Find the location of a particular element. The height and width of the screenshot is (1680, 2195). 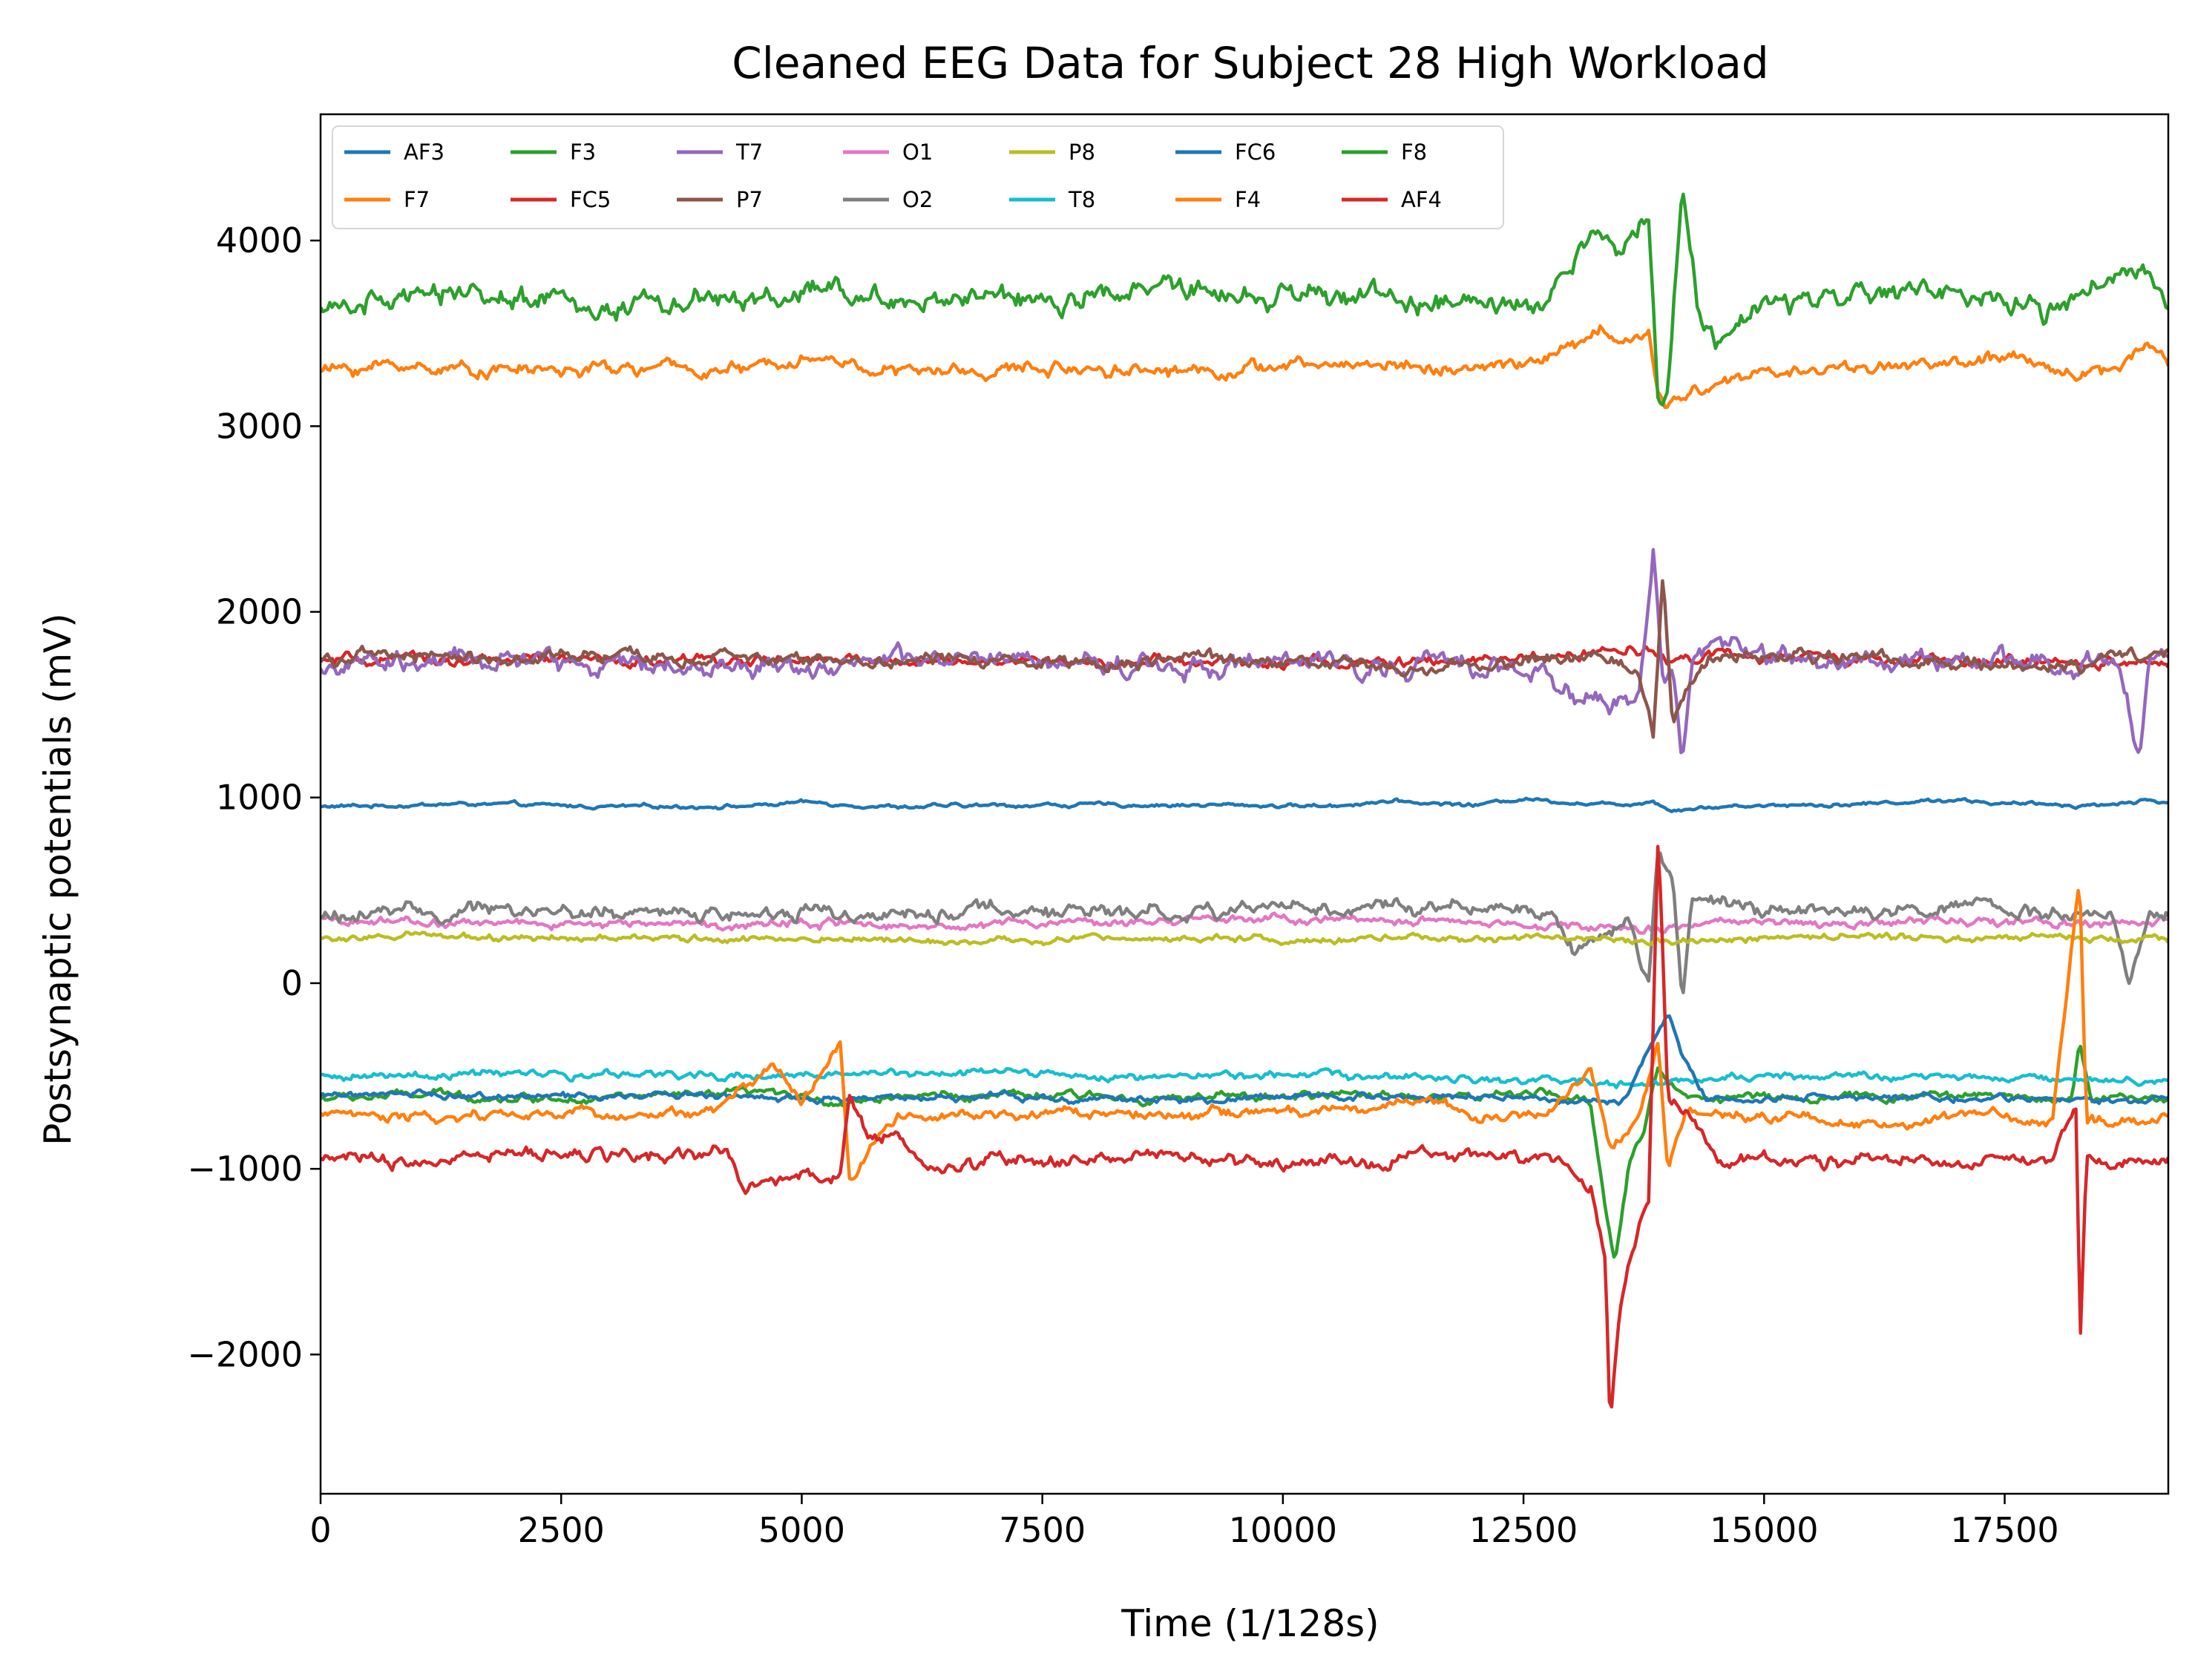

series-line-f8 is located at coordinates (1244, 300).